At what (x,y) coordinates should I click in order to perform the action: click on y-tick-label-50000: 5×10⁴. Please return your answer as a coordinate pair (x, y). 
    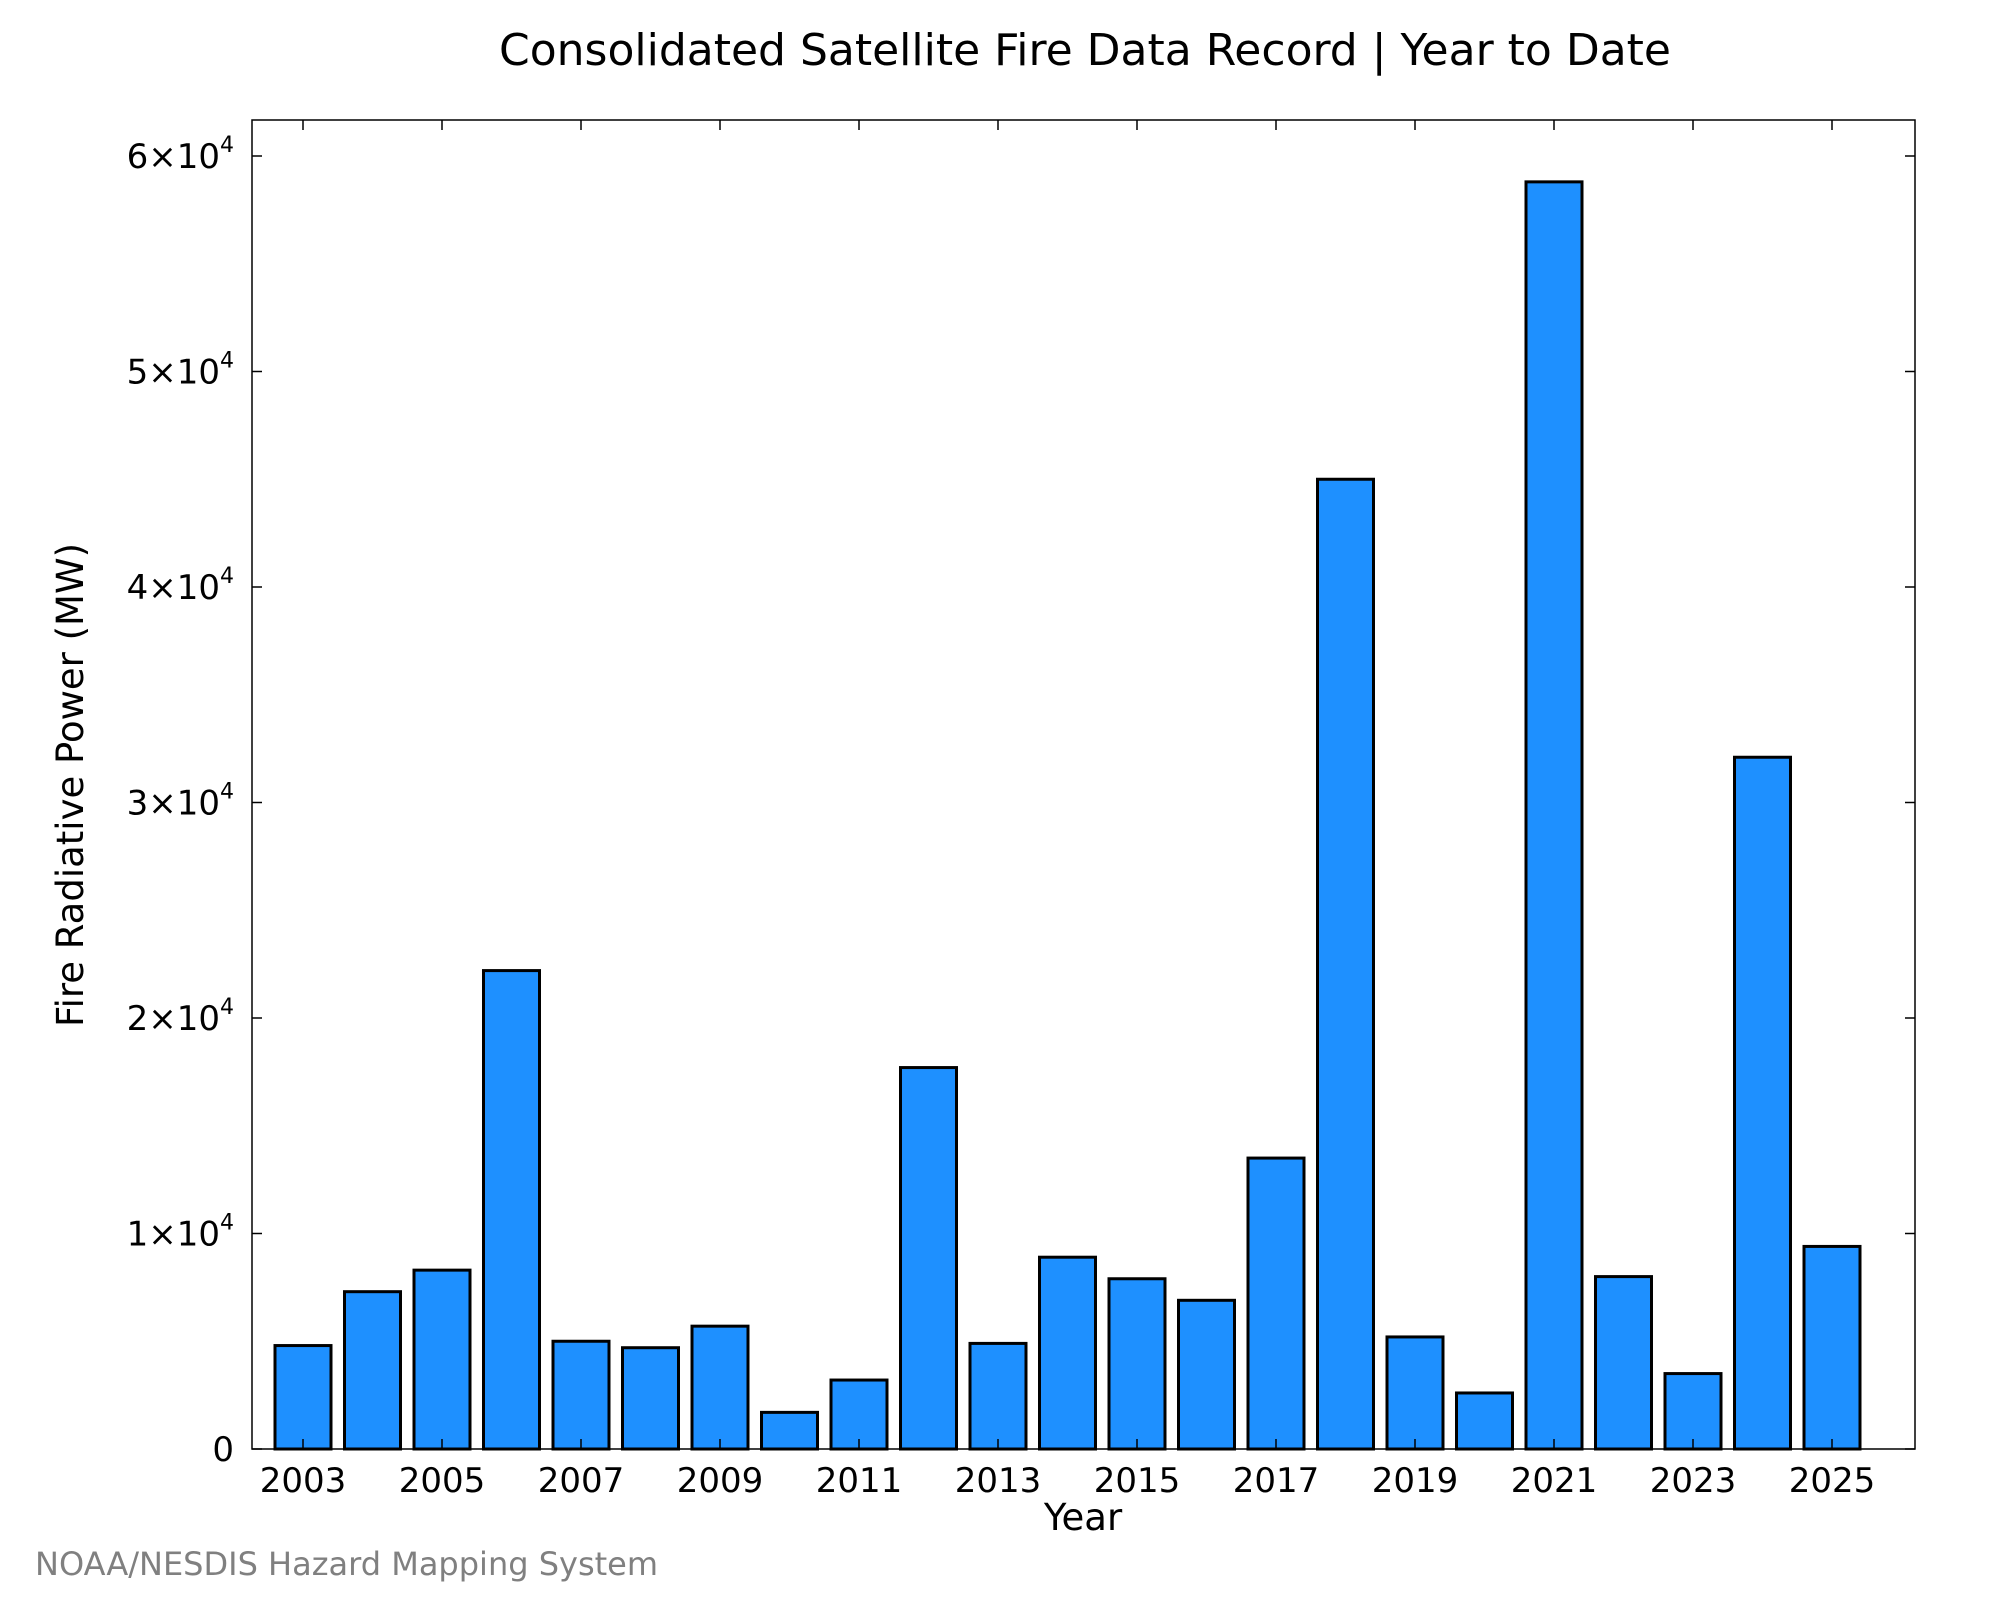
    Looking at the image, I should click on (180, 371).